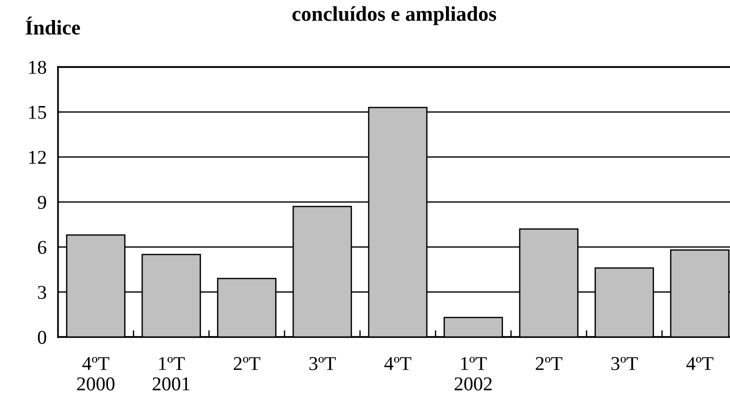  What do you see at coordinates (37, 67) in the screenshot?
I see `y-tick-label: 18` at bounding box center [37, 67].